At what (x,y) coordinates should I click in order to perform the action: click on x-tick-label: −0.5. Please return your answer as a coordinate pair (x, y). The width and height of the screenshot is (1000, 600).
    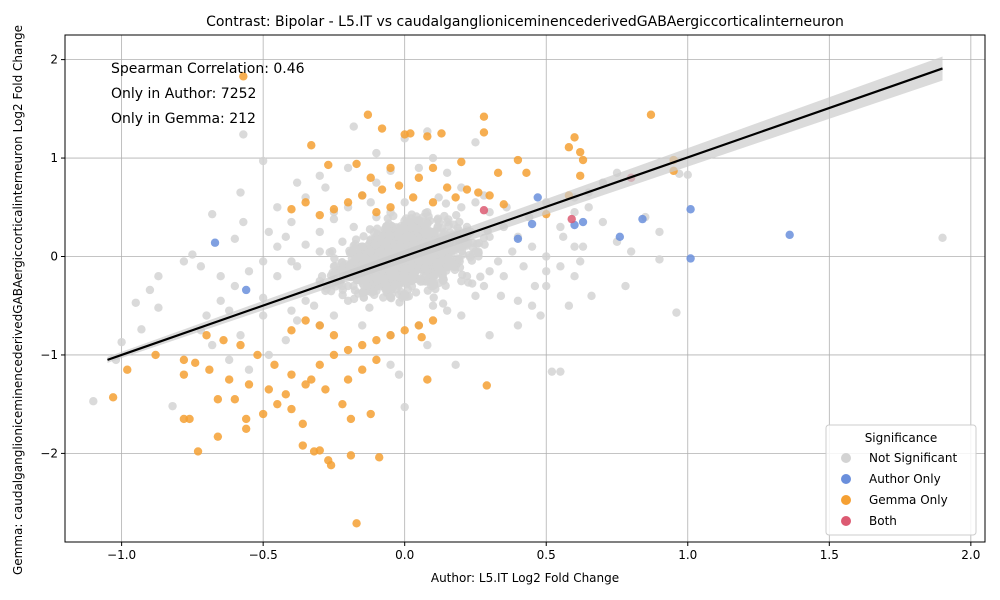
    Looking at the image, I should click on (263, 555).